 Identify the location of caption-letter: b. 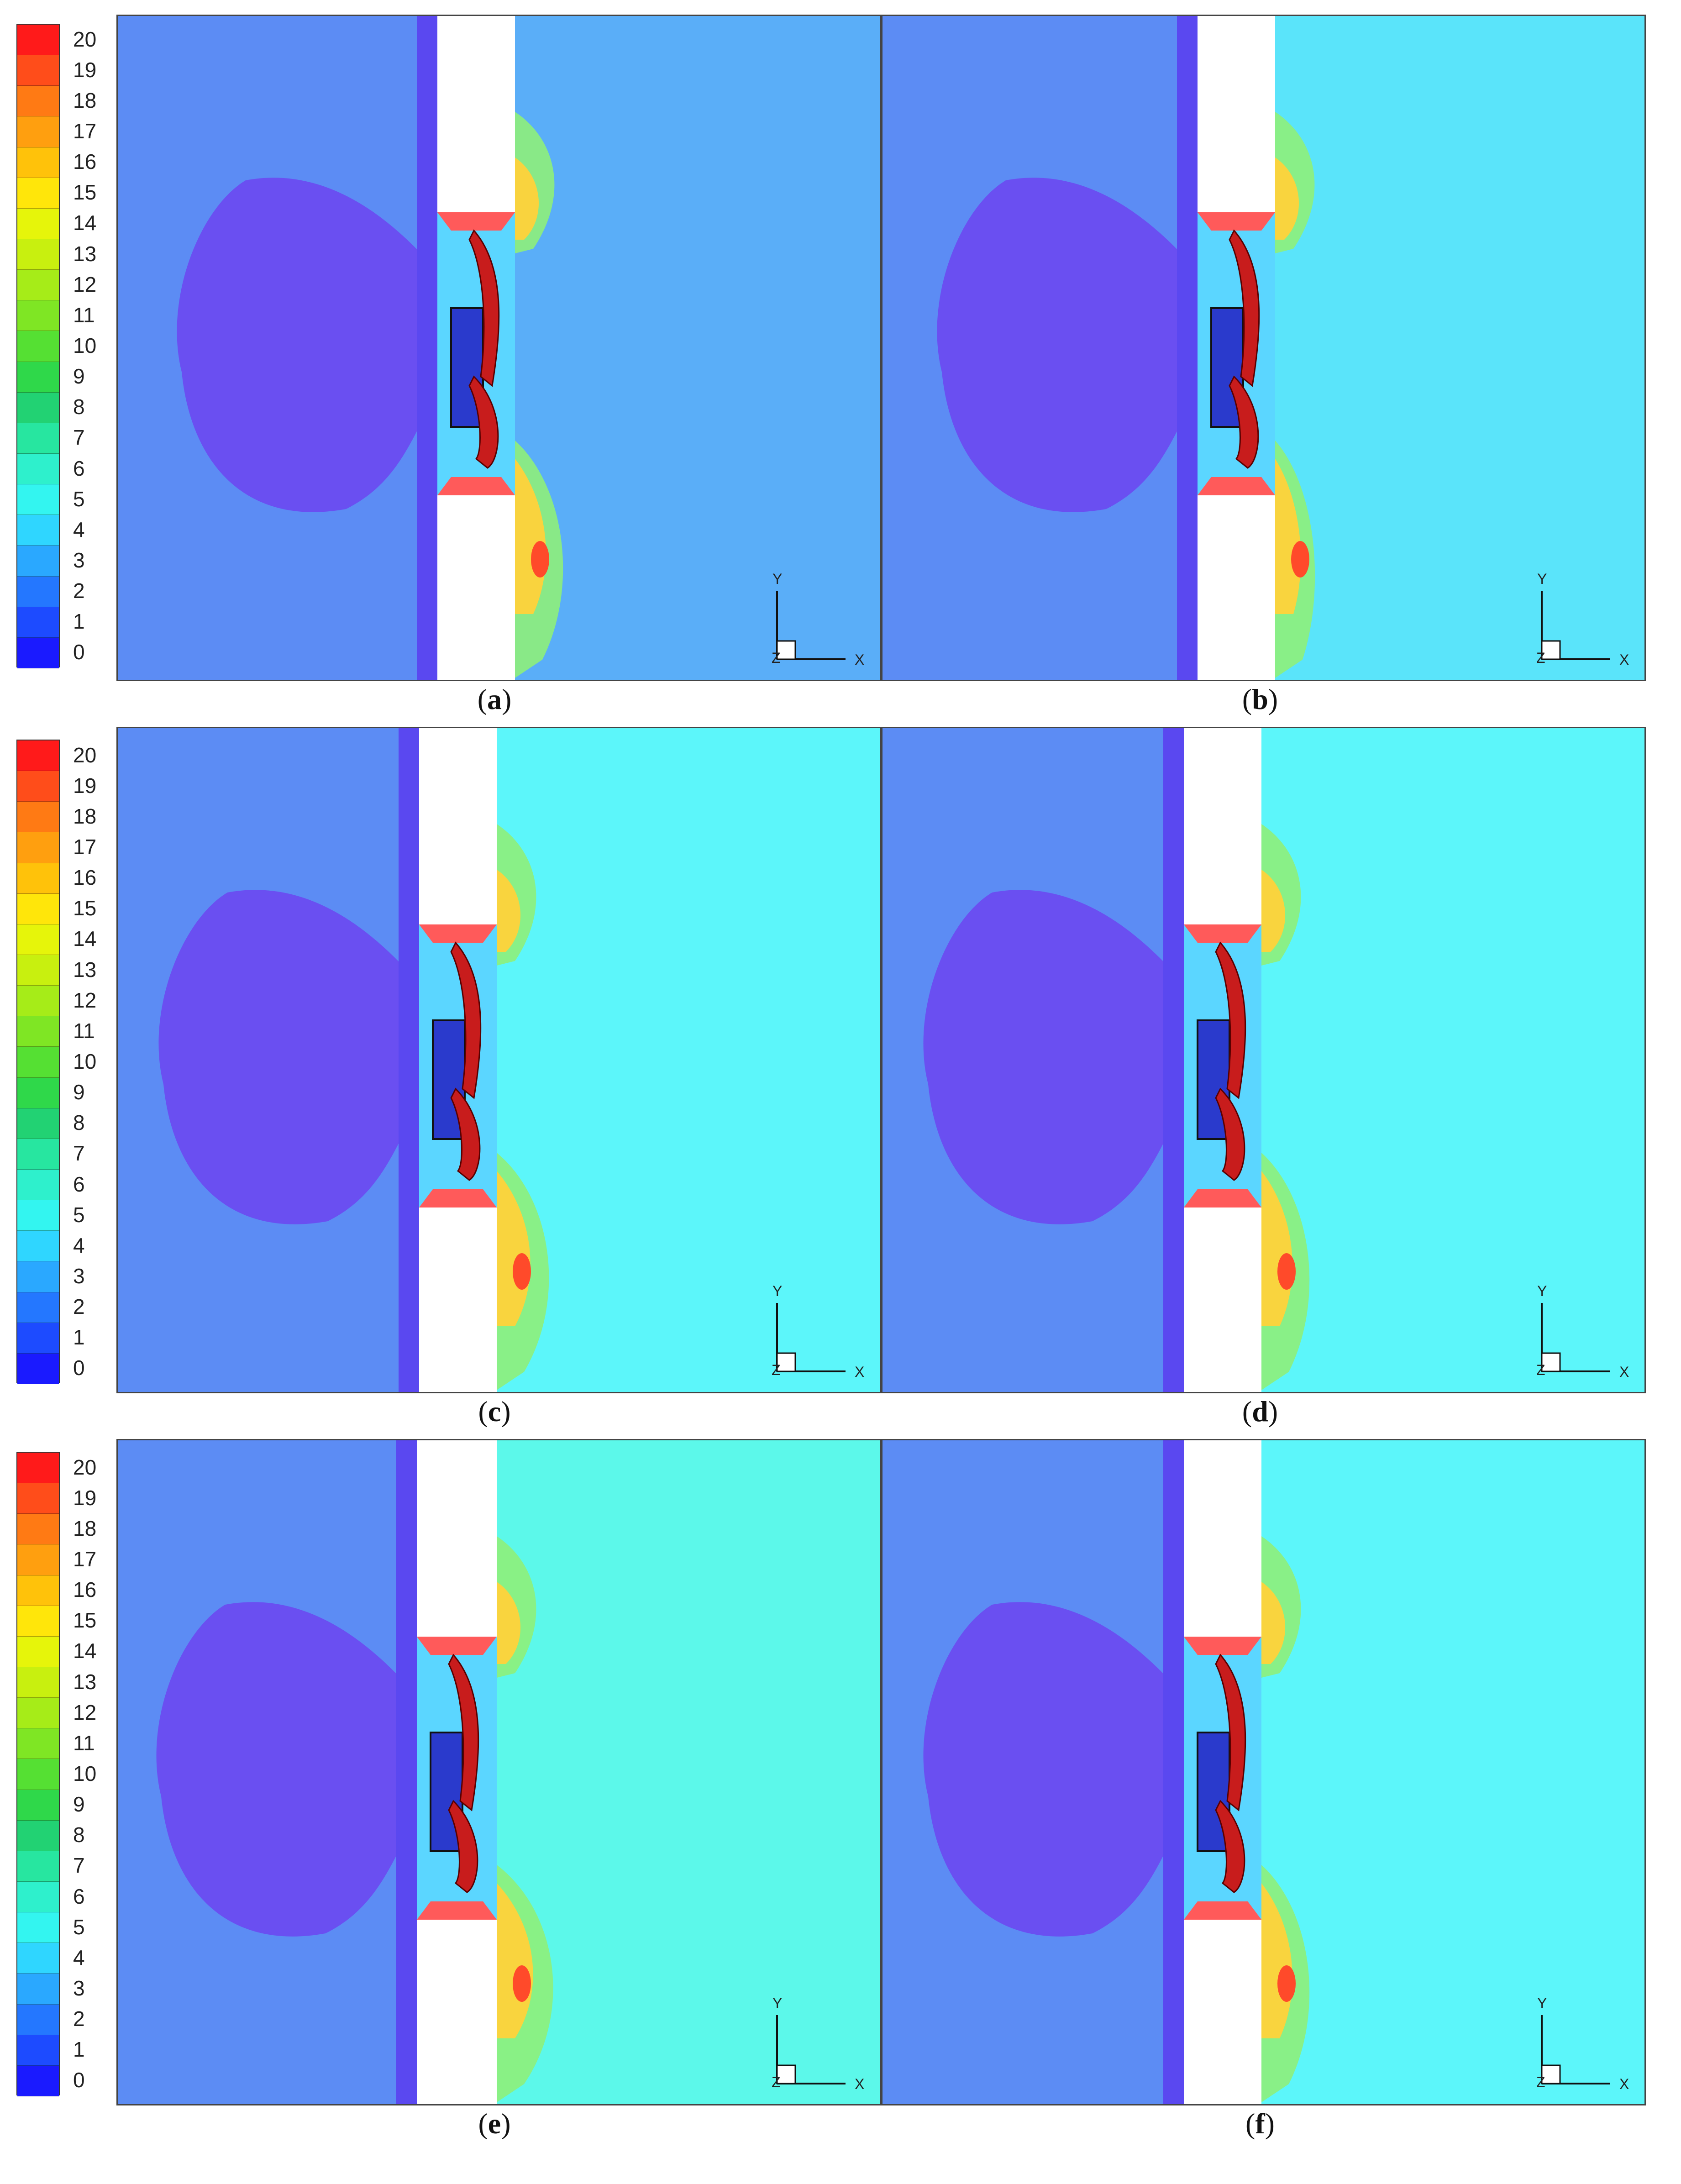
(1260, 699).